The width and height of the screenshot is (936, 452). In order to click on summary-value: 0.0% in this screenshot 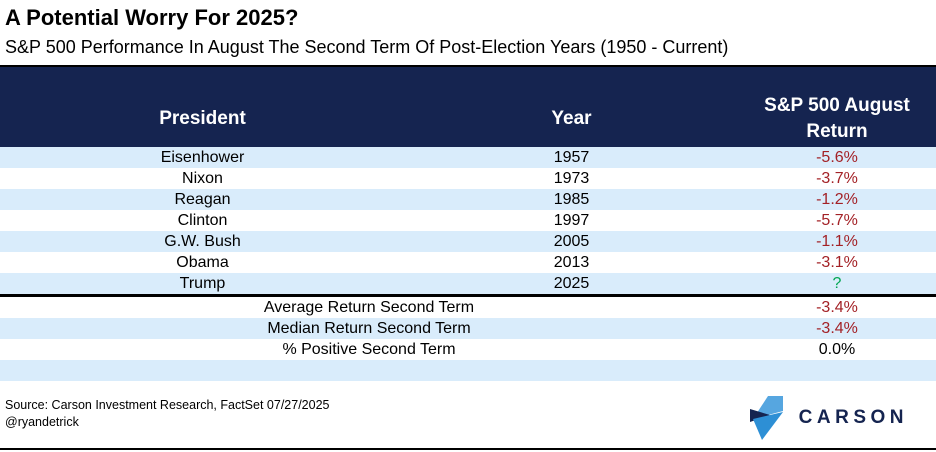, I will do `click(837, 349)`.